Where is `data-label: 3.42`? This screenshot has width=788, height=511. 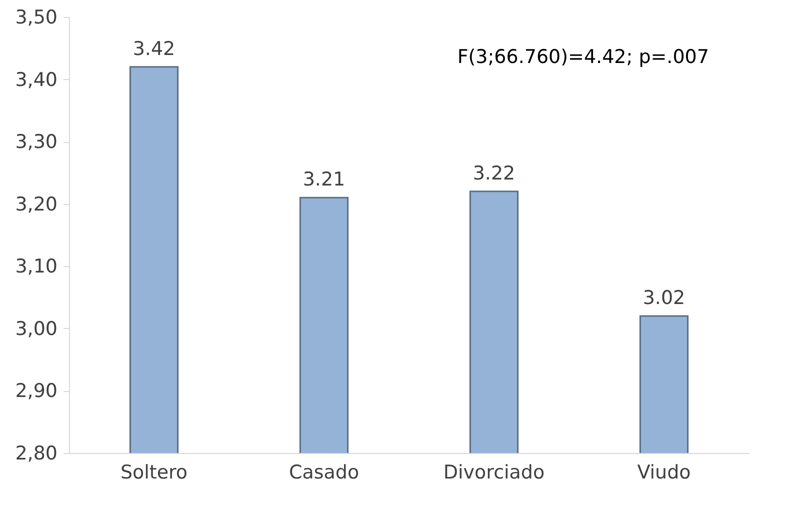 data-label: 3.42 is located at coordinates (154, 49).